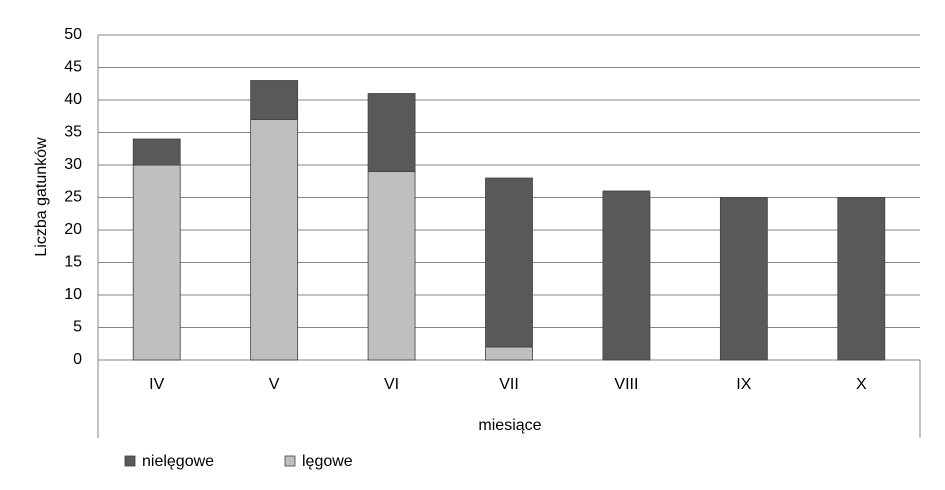  What do you see at coordinates (73, 262) in the screenshot?
I see `y-tick-label: 15` at bounding box center [73, 262].